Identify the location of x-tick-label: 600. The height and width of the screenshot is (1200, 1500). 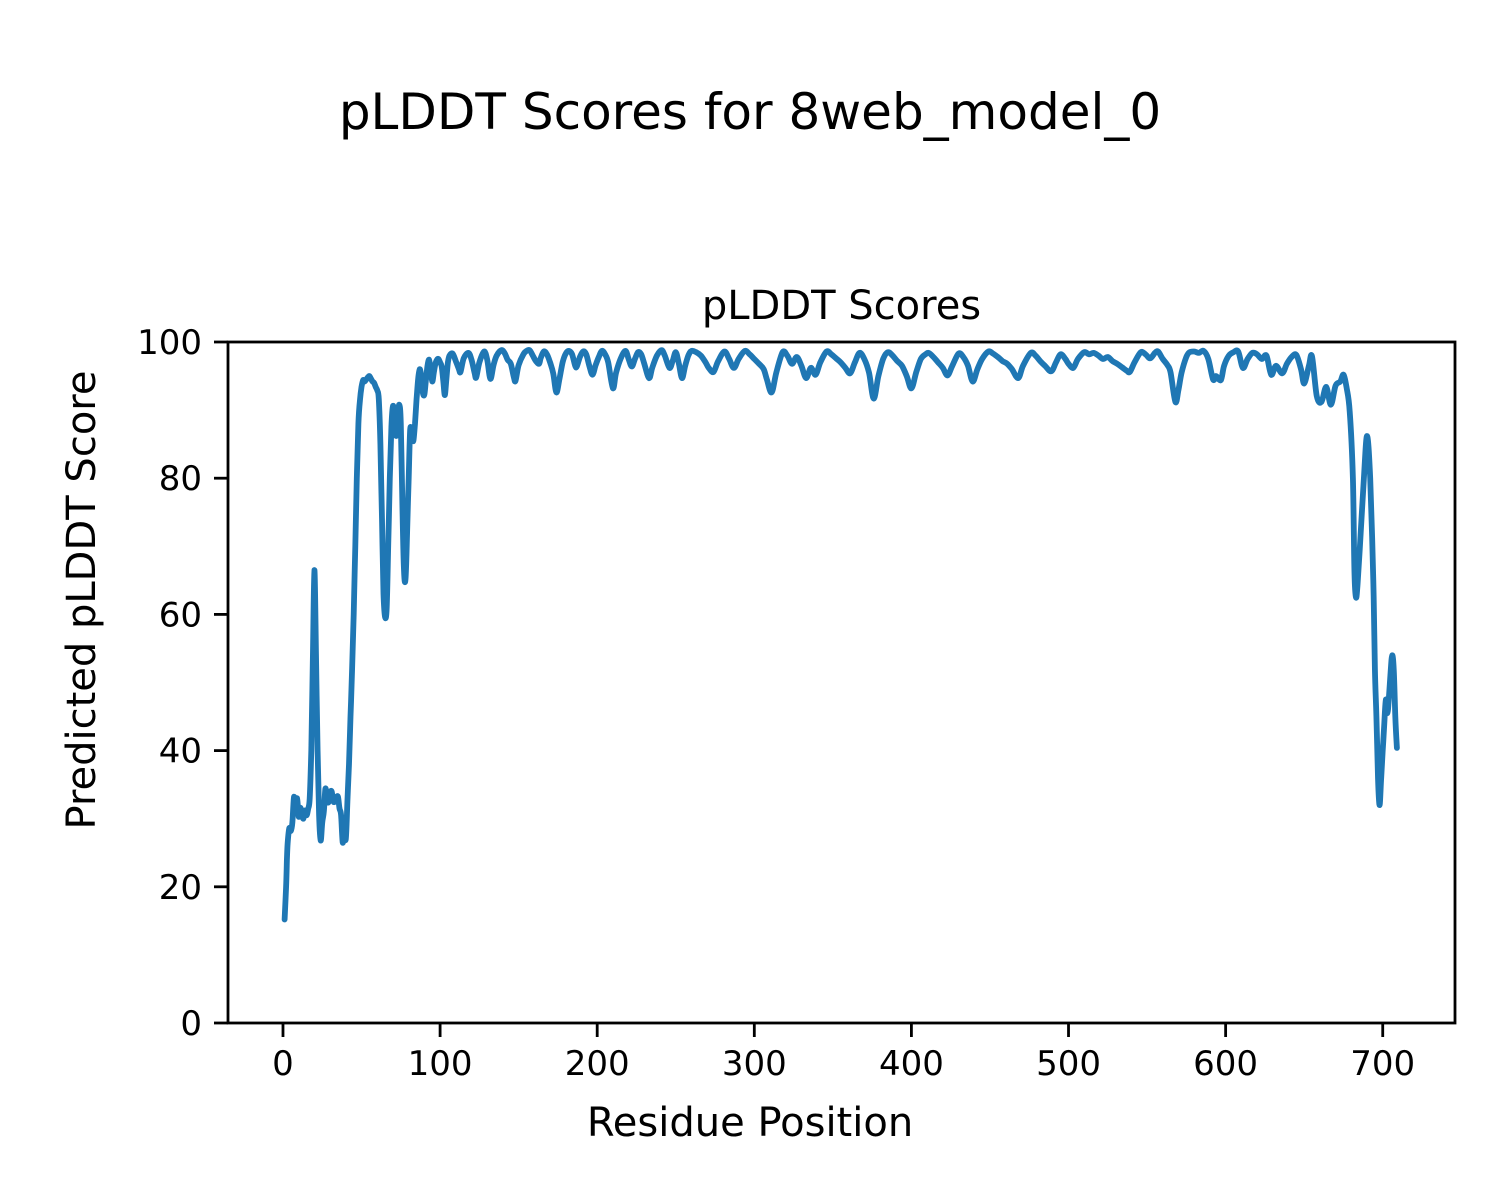
(1225, 1064).